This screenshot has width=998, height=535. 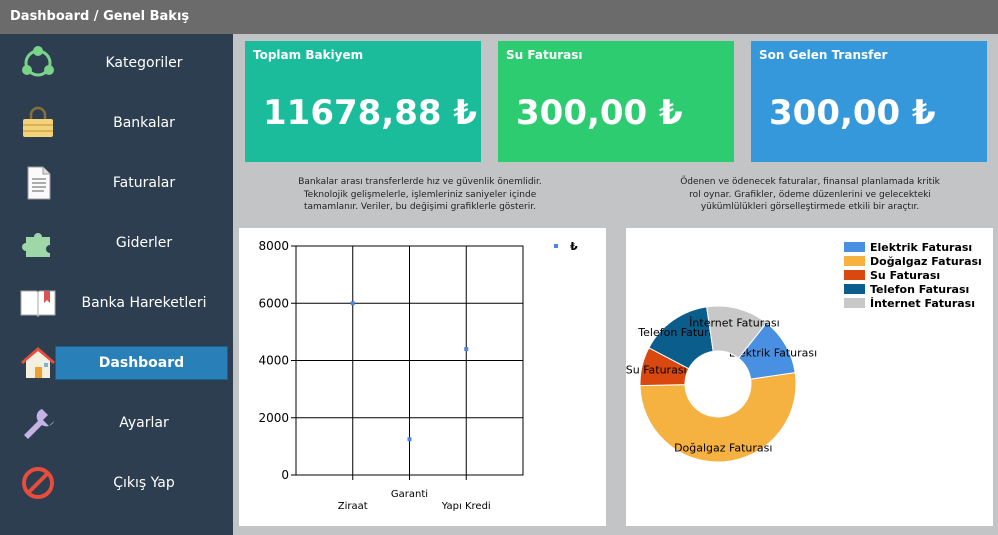 What do you see at coordinates (466, 506) in the screenshot?
I see `x-tick-label: Yapı Kredi` at bounding box center [466, 506].